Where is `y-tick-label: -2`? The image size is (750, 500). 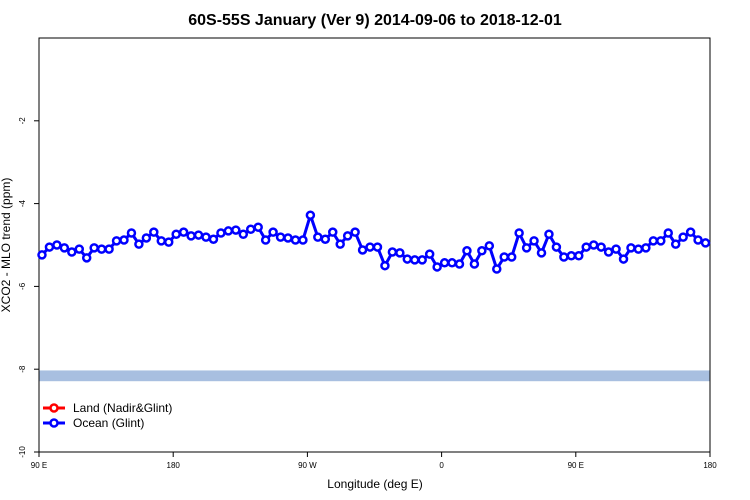 y-tick-label: -2 is located at coordinates (22, 121).